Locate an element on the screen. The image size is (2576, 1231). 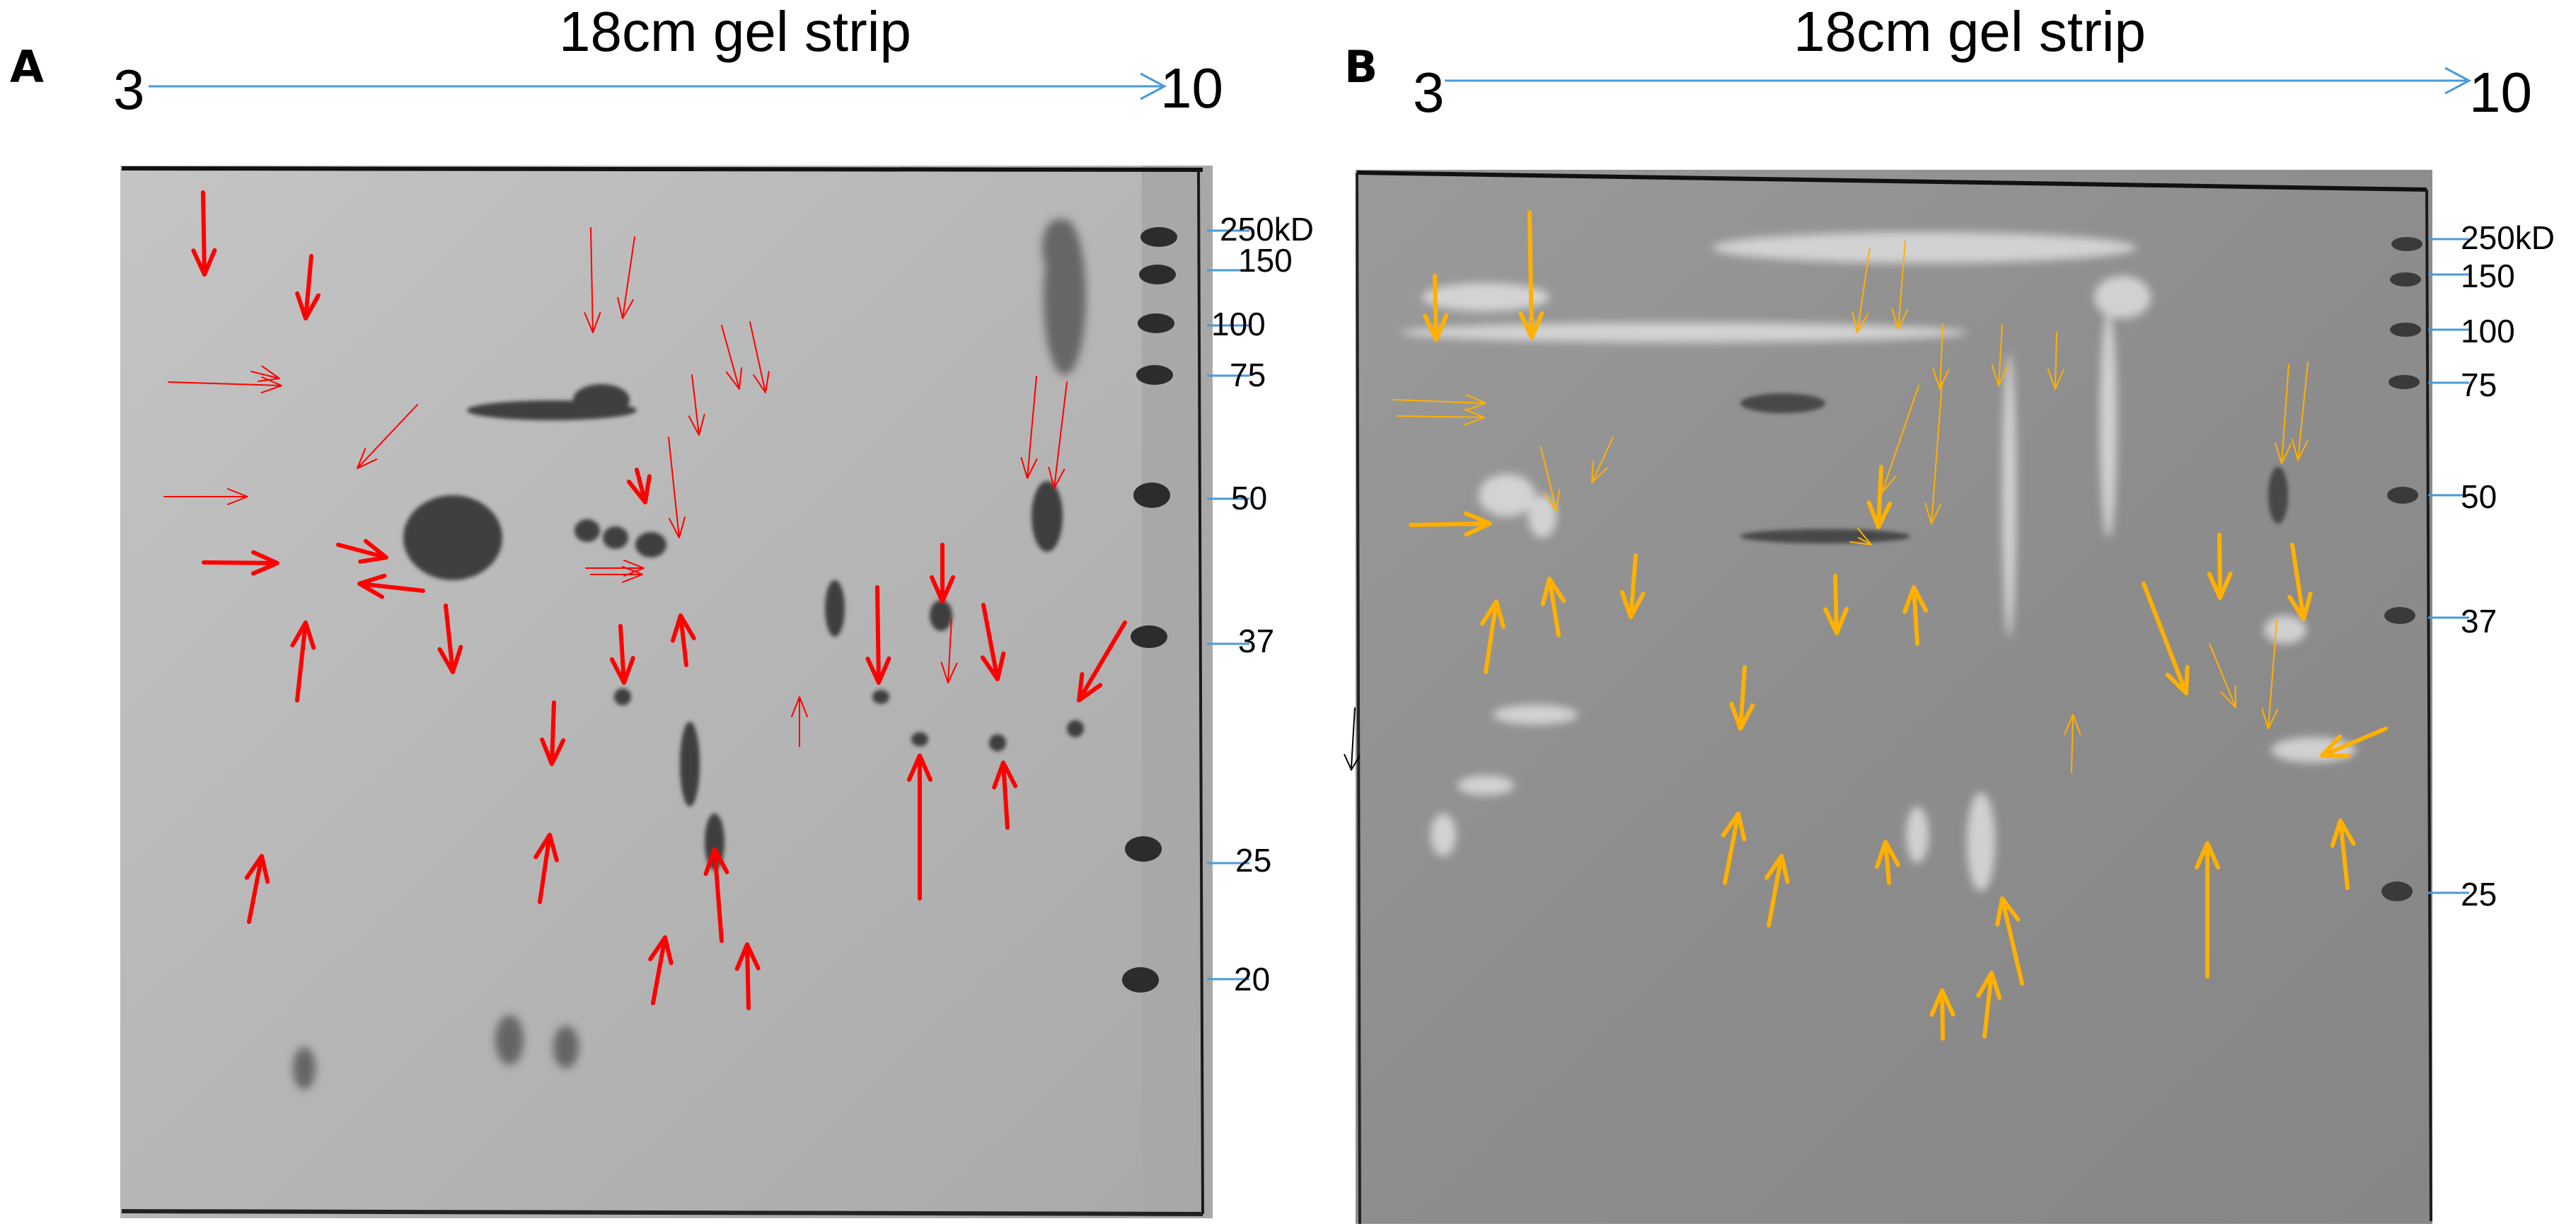
ph-end-b: 10 is located at coordinates (2500, 92).